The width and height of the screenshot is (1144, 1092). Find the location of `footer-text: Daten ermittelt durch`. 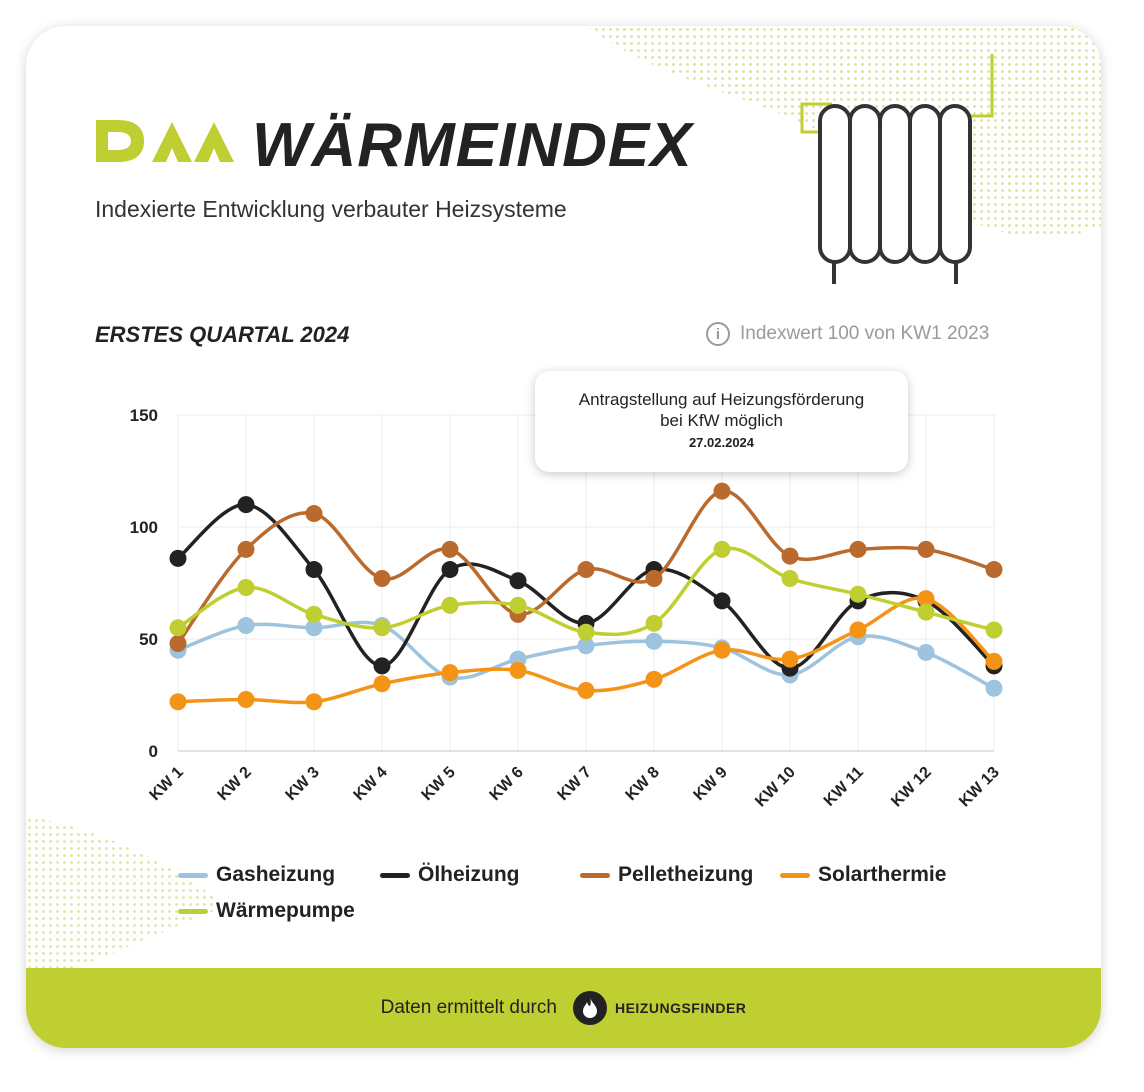

footer-text: Daten ermittelt durch is located at coordinates (468, 1007).